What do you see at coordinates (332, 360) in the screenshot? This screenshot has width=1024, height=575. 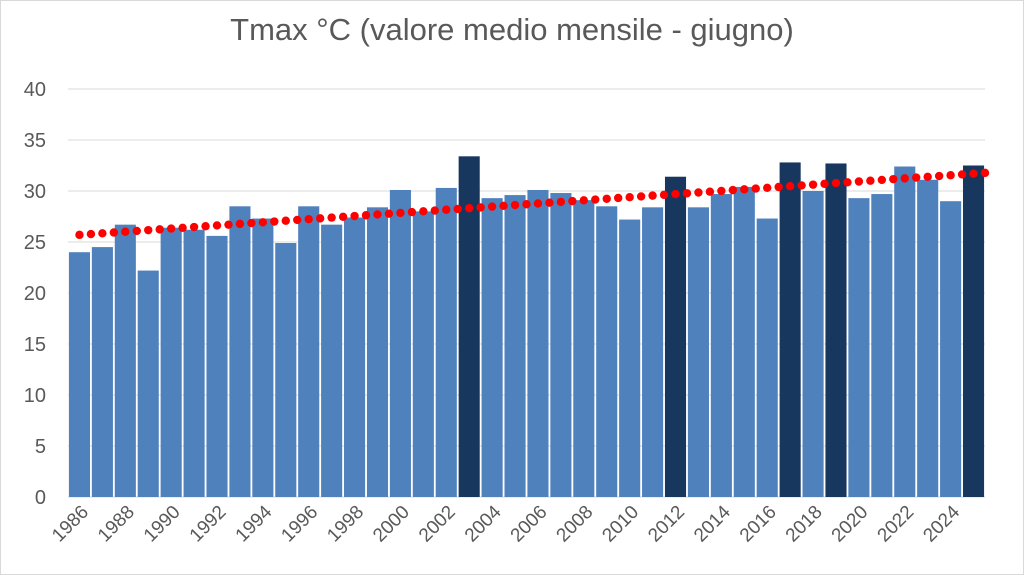 I see `bar-1997` at bounding box center [332, 360].